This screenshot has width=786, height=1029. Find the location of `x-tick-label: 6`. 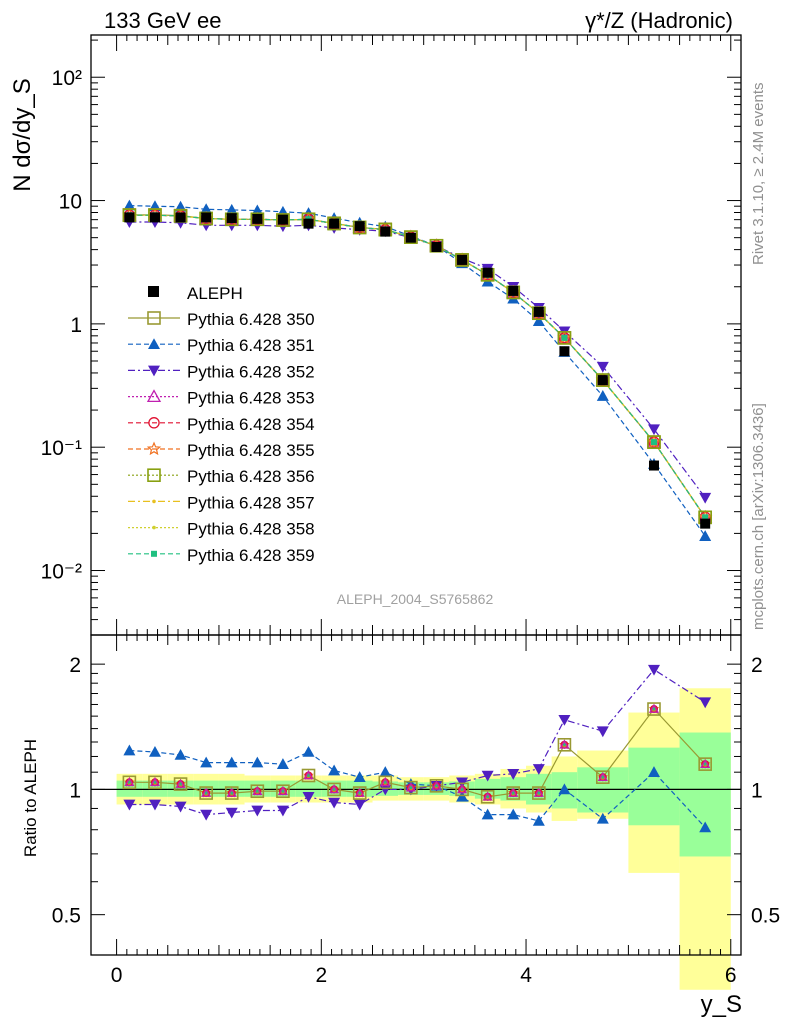

x-tick-label: 6 is located at coordinates (731, 975).